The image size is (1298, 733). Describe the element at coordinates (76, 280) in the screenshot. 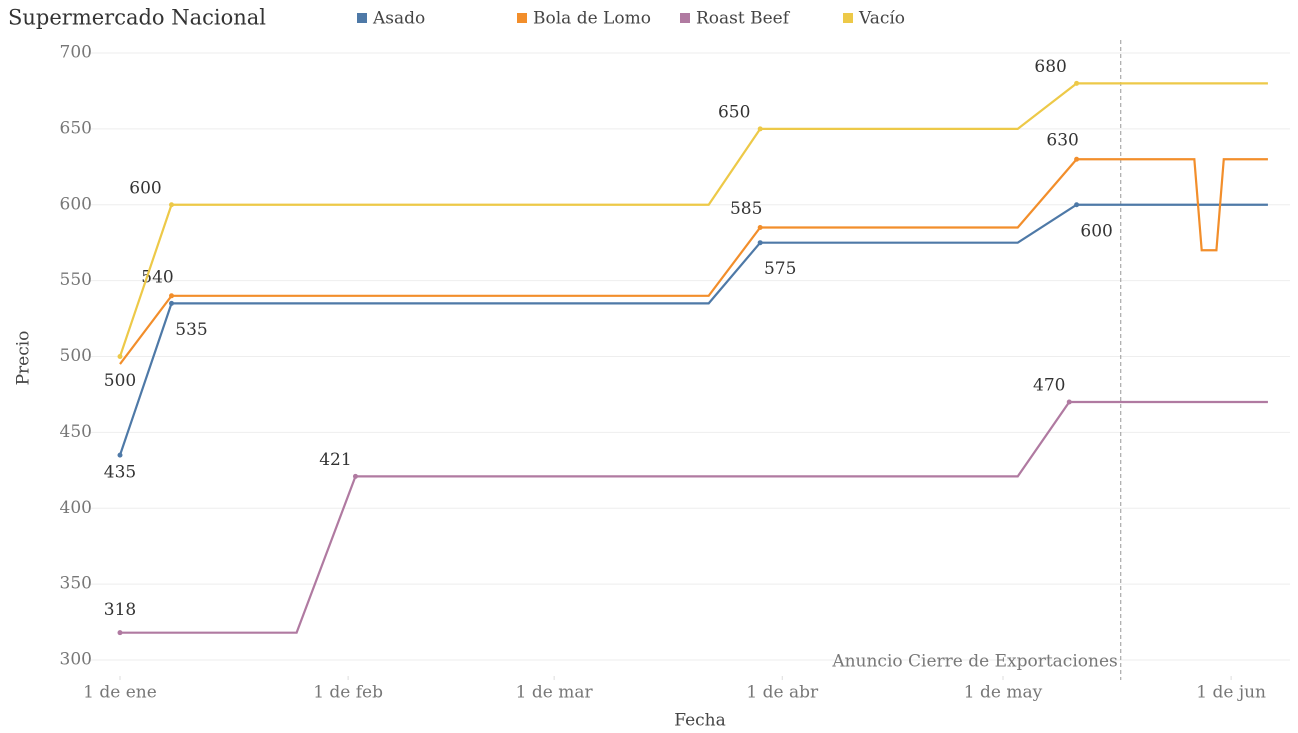

I see `y-tick-label: 550` at that location.